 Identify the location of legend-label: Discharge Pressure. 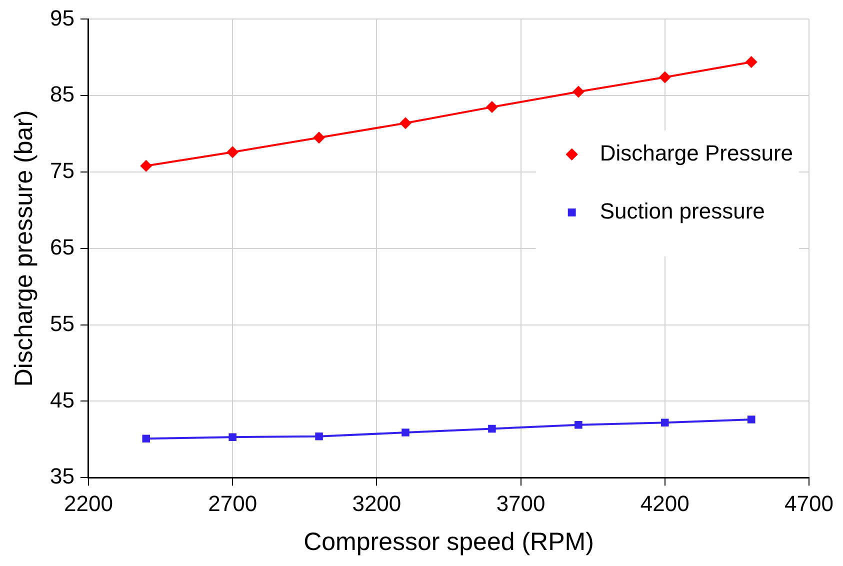
(696, 153).